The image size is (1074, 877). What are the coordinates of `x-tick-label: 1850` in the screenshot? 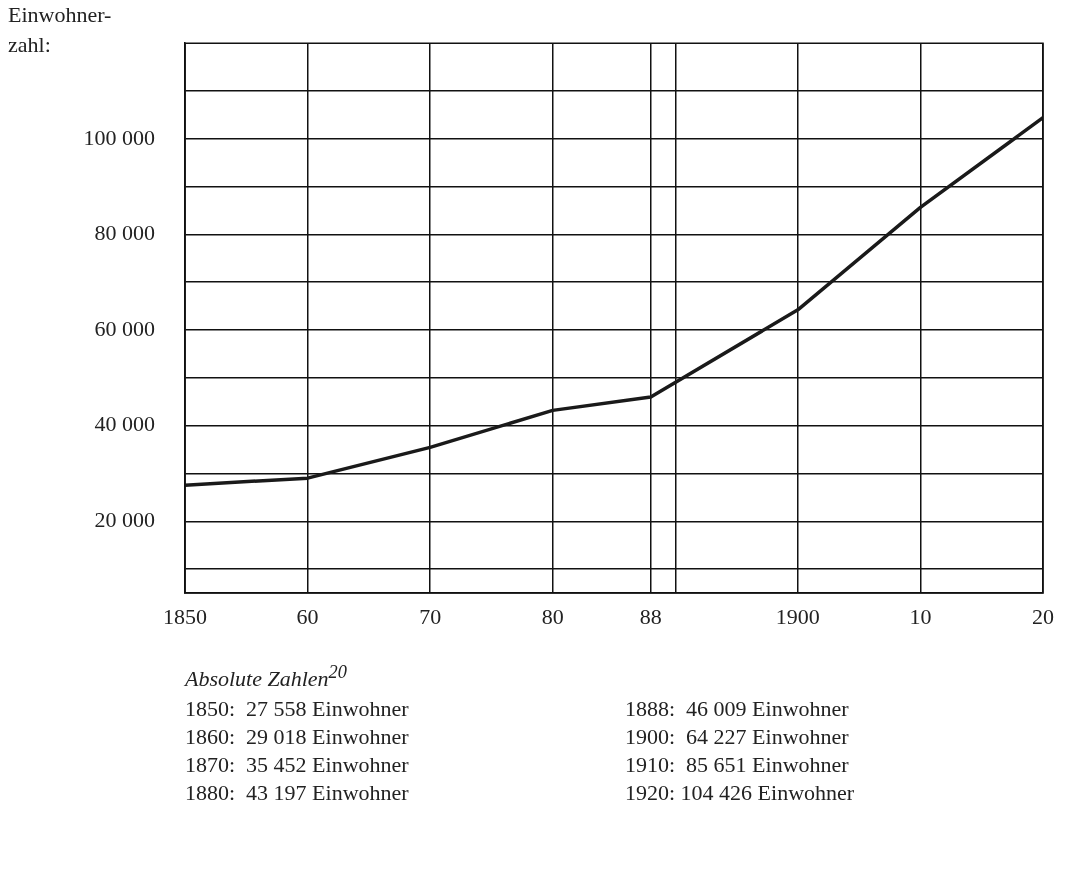 It's located at (185, 616).